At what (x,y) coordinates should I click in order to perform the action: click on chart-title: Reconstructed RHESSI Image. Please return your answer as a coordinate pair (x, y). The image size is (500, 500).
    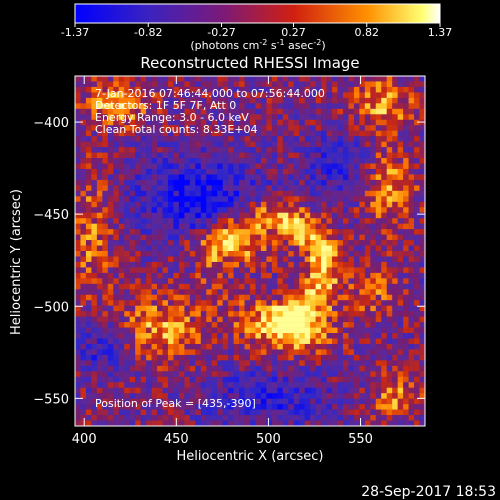
    Looking at the image, I should click on (249, 63).